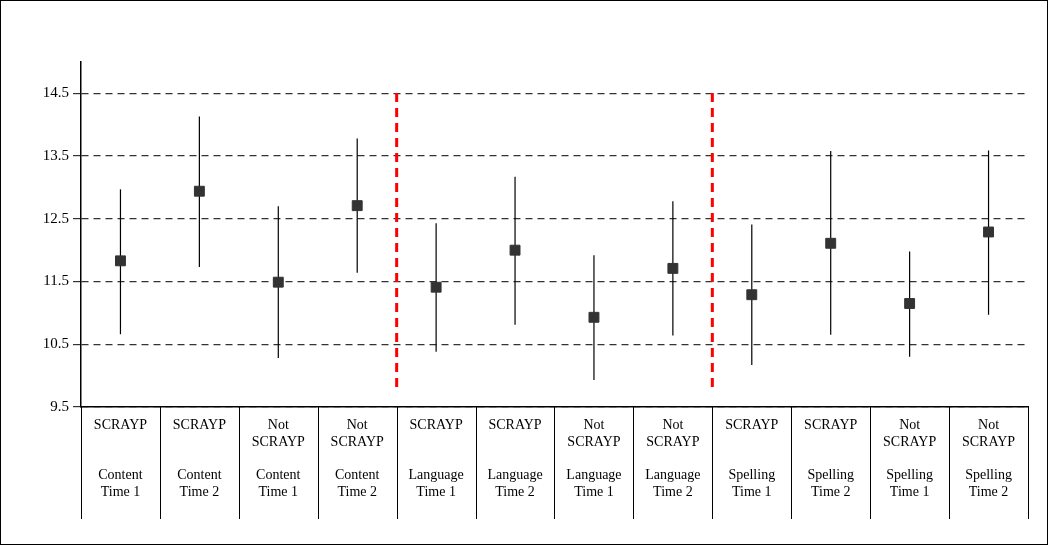  Describe the element at coordinates (357, 458) in the screenshot. I see `category-label: Not SCRAYP Content Time 2` at that location.